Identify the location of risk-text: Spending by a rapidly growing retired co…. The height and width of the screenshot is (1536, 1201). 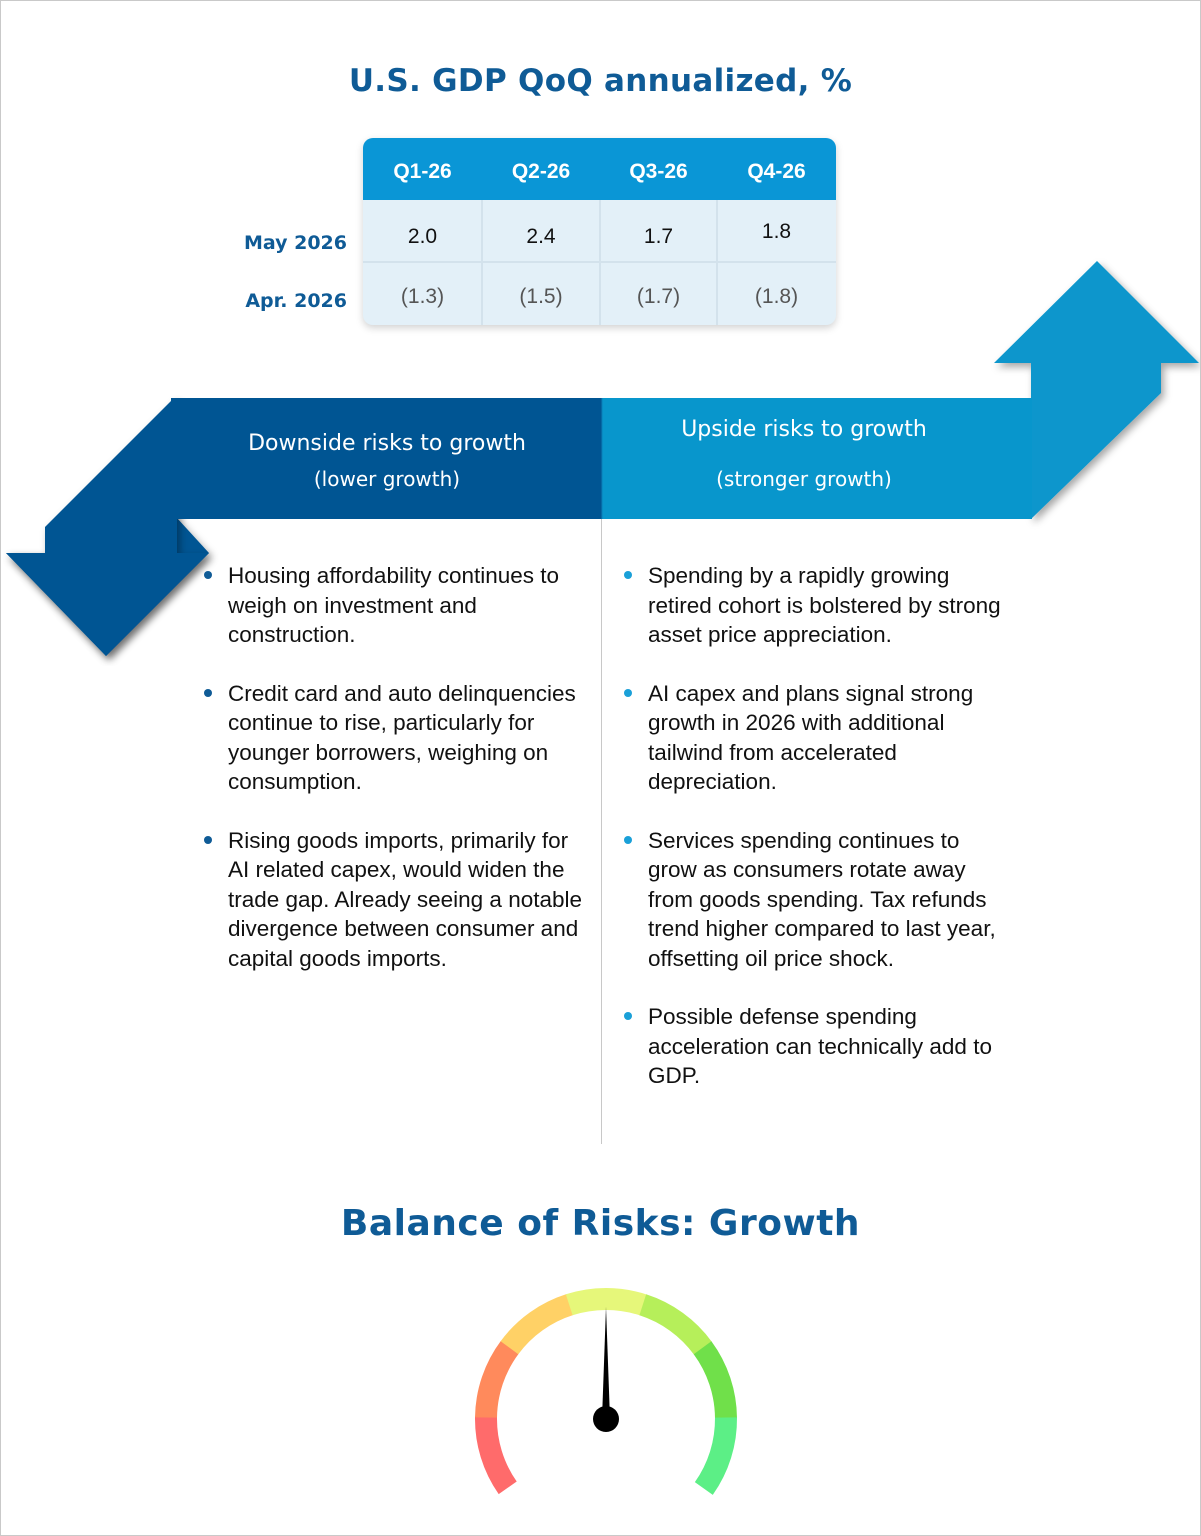
(824, 605).